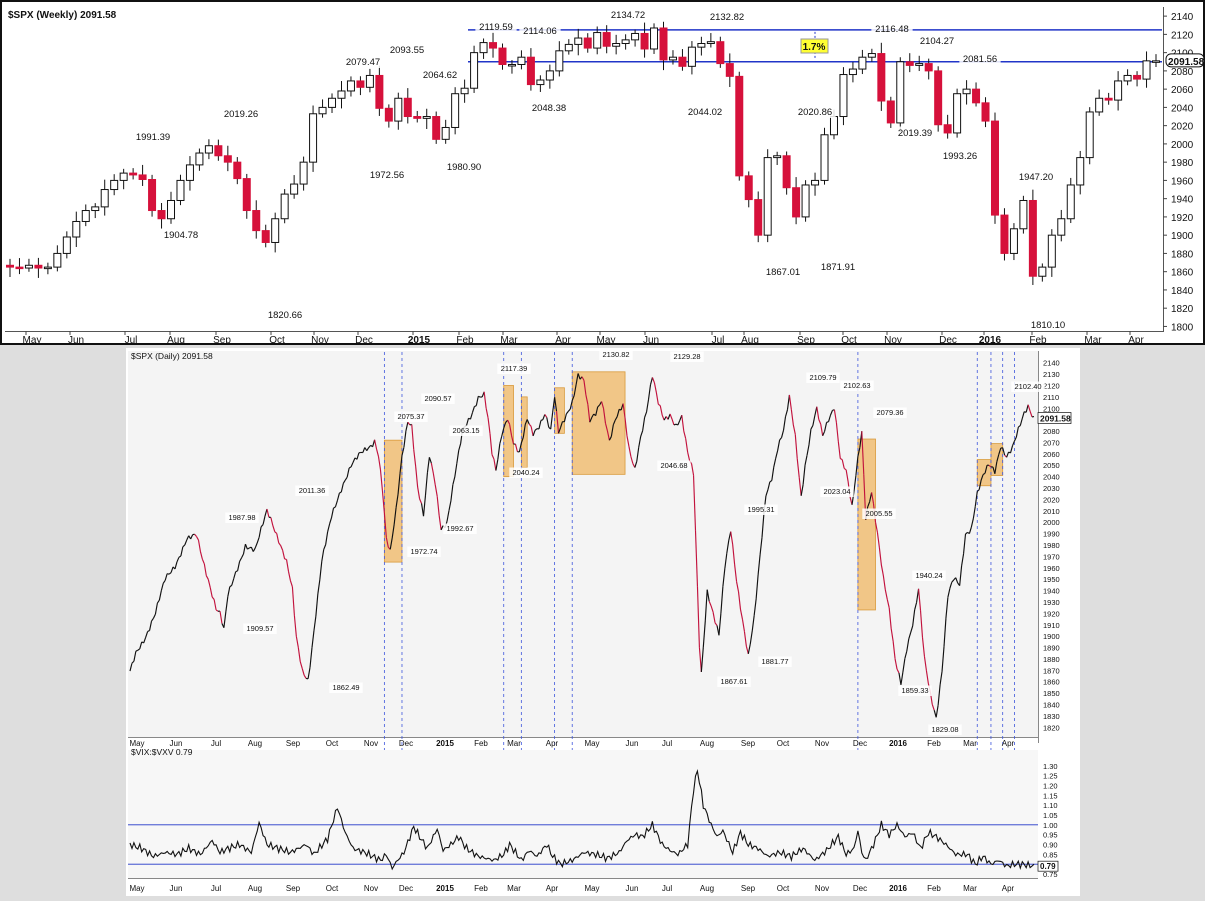 The height and width of the screenshot is (901, 1205). What do you see at coordinates (1051, 579) in the screenshot?
I see `daily-ytick-label: 1950` at bounding box center [1051, 579].